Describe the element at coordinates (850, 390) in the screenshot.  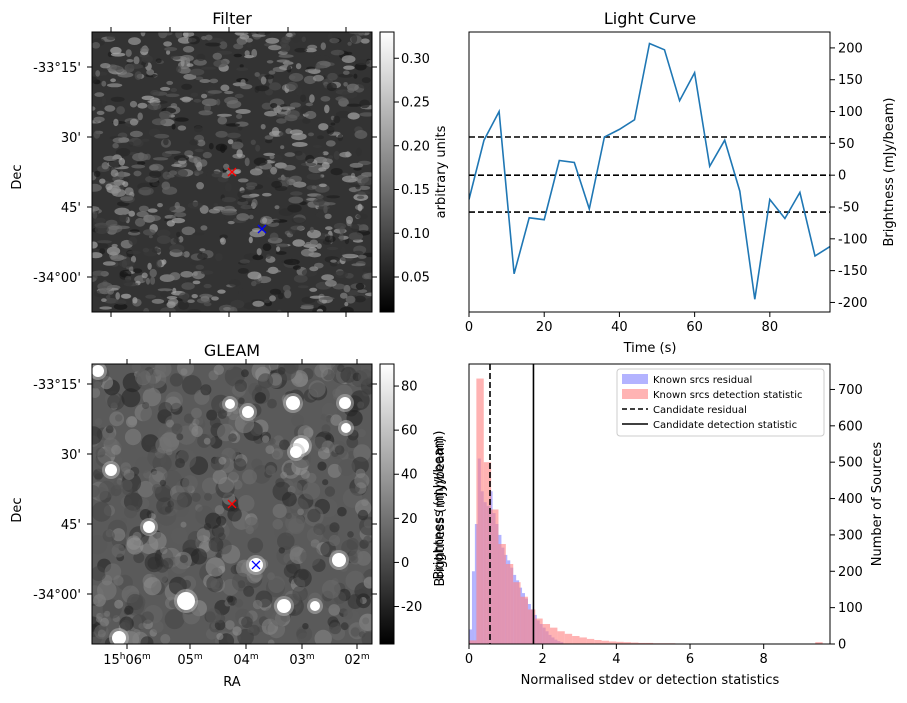
I see `histogram-ytick-label-7: 700` at that location.